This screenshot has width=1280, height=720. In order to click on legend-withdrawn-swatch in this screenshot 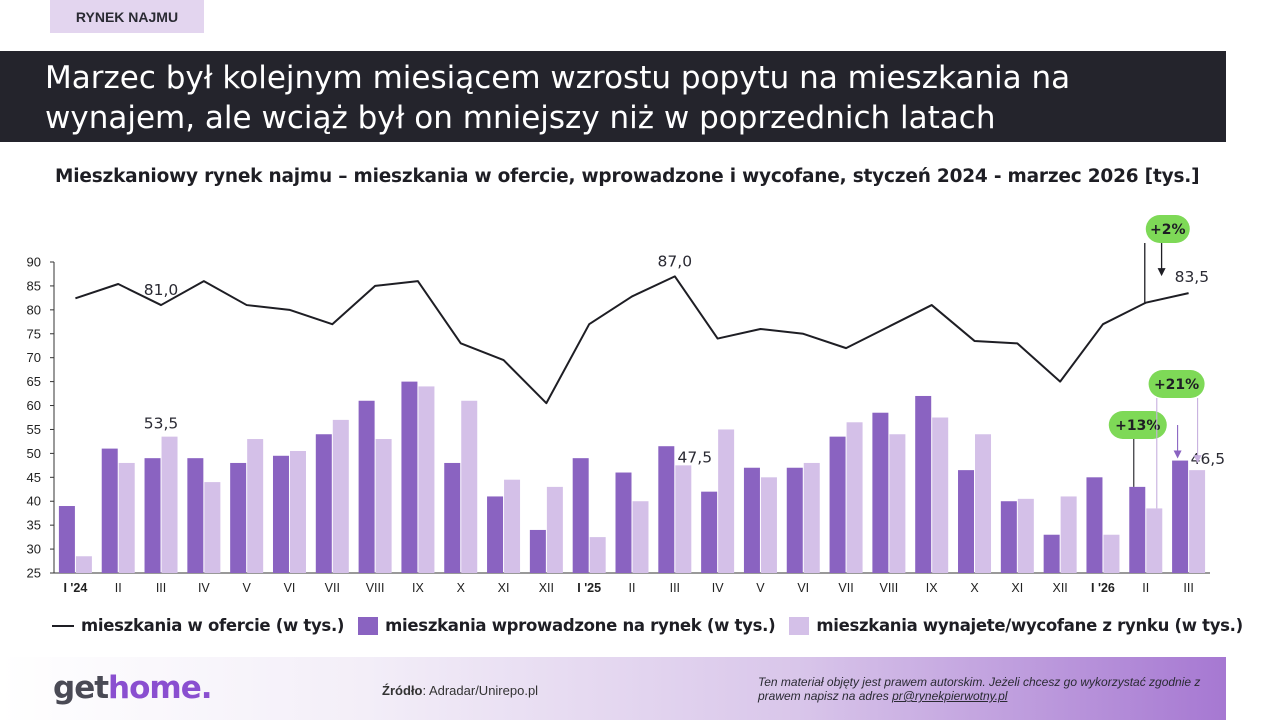, I will do `click(799, 625)`.